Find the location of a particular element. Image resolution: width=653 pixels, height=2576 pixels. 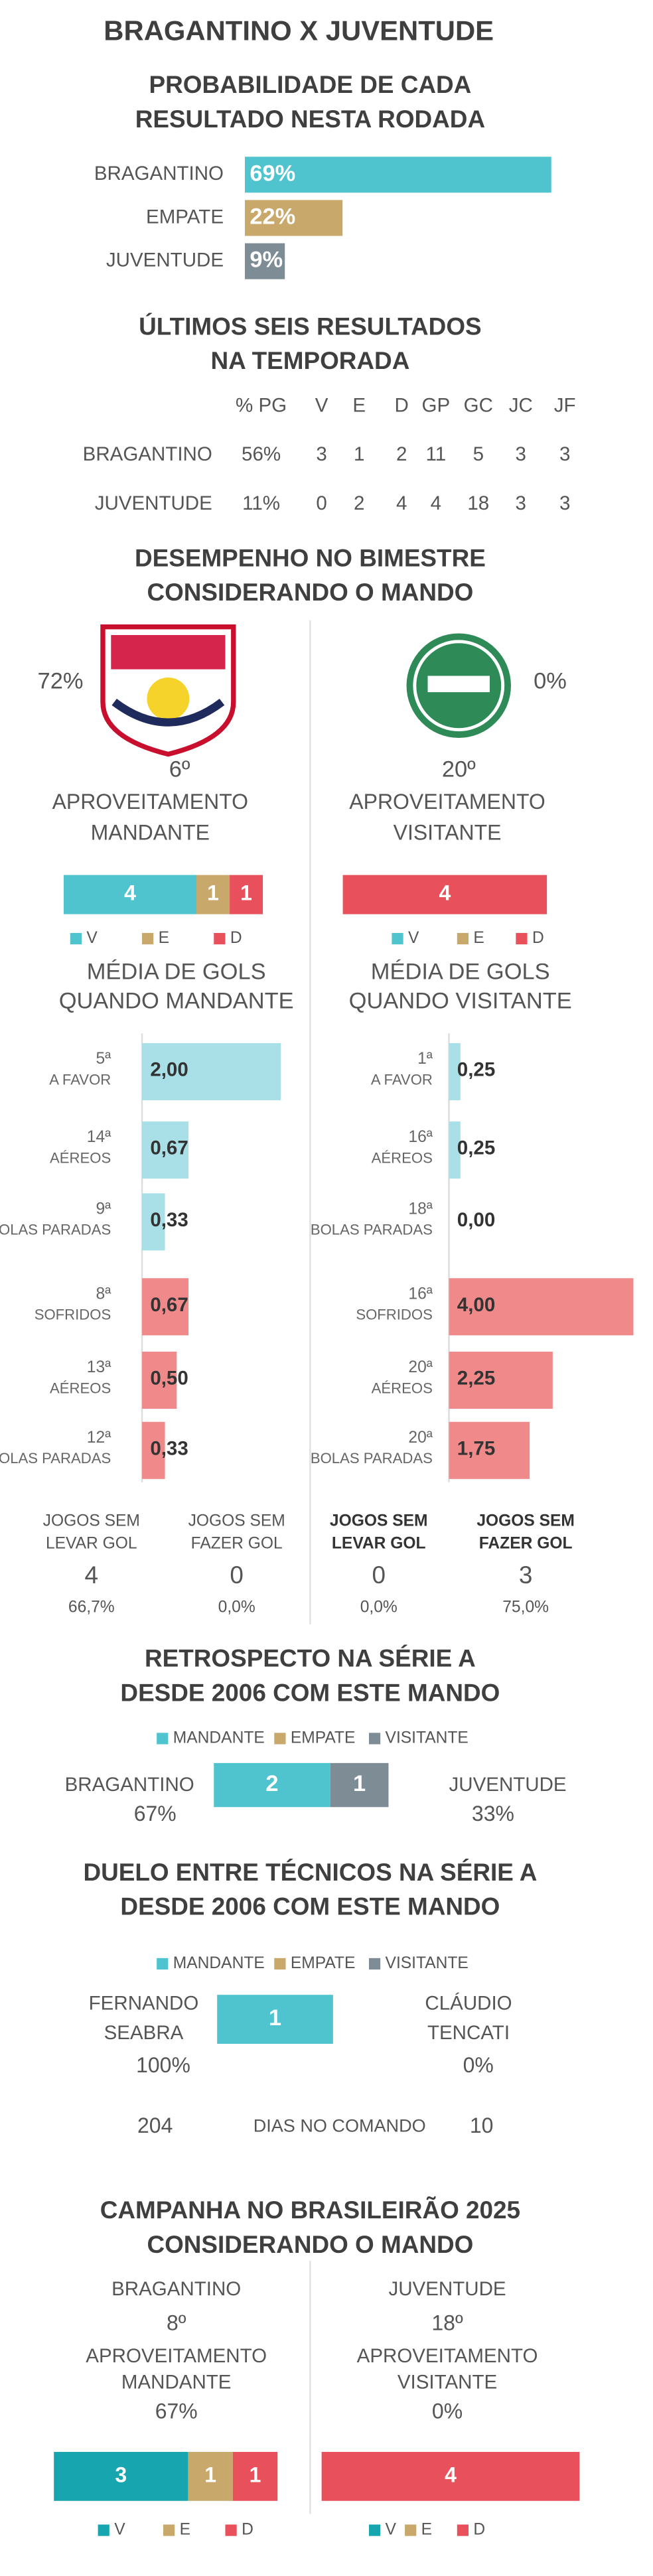

percent: 33% is located at coordinates (493, 1813).